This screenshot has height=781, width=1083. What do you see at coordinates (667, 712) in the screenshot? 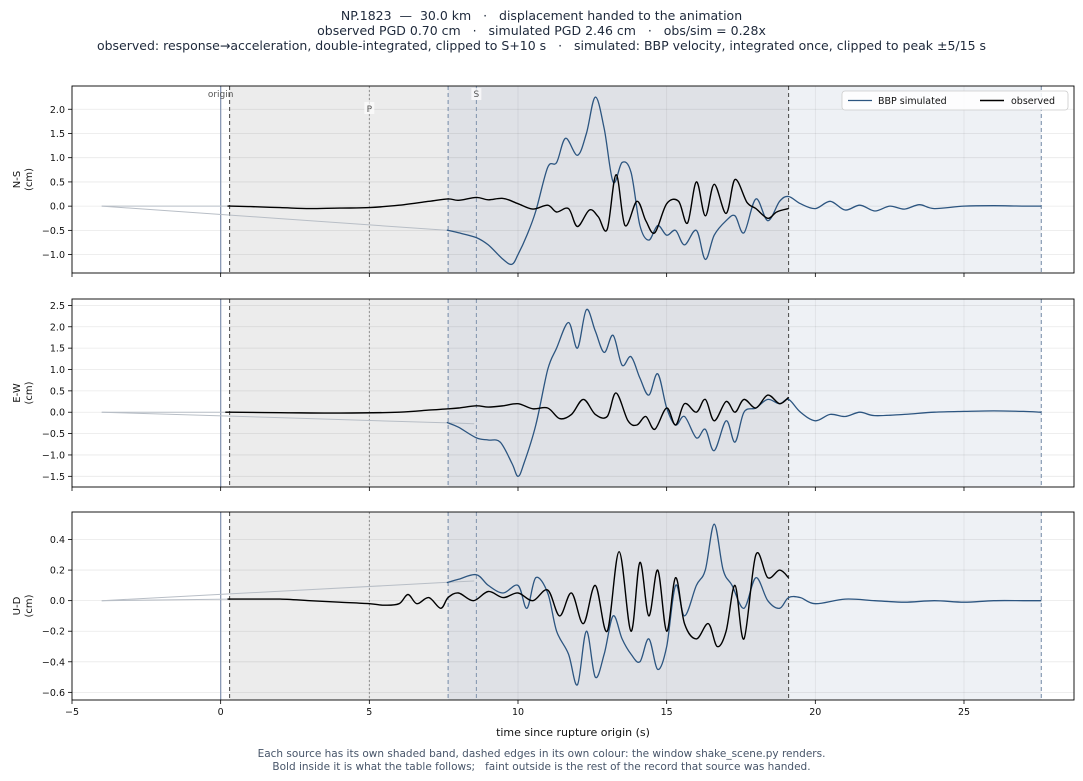
I see `x-tick-label: 15` at bounding box center [667, 712].